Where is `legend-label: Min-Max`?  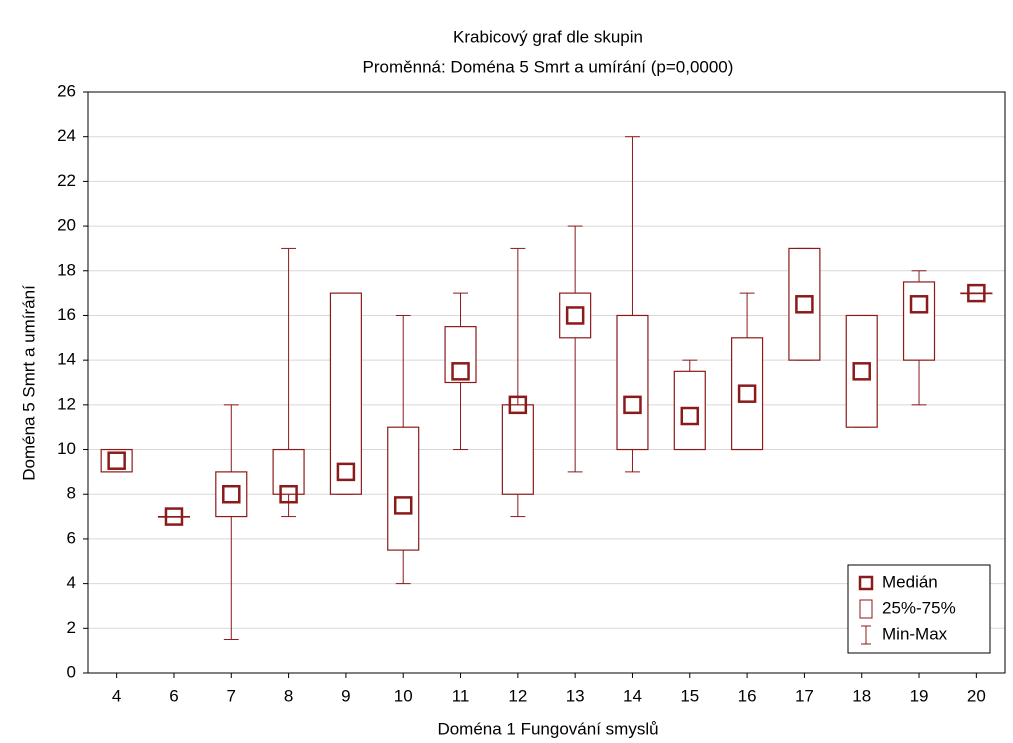
legend-label: Min-Max is located at coordinates (915, 633).